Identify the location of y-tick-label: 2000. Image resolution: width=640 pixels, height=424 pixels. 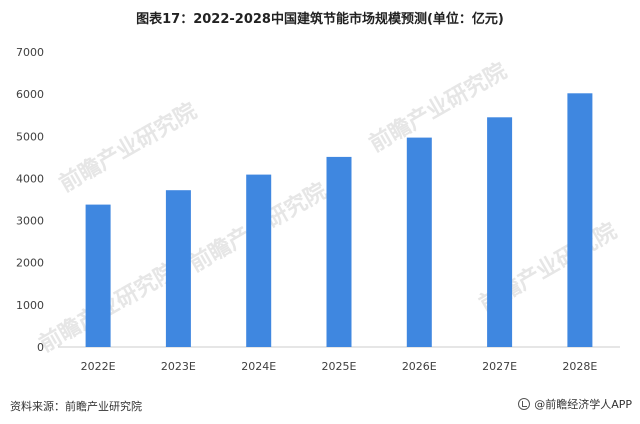
(30, 263).